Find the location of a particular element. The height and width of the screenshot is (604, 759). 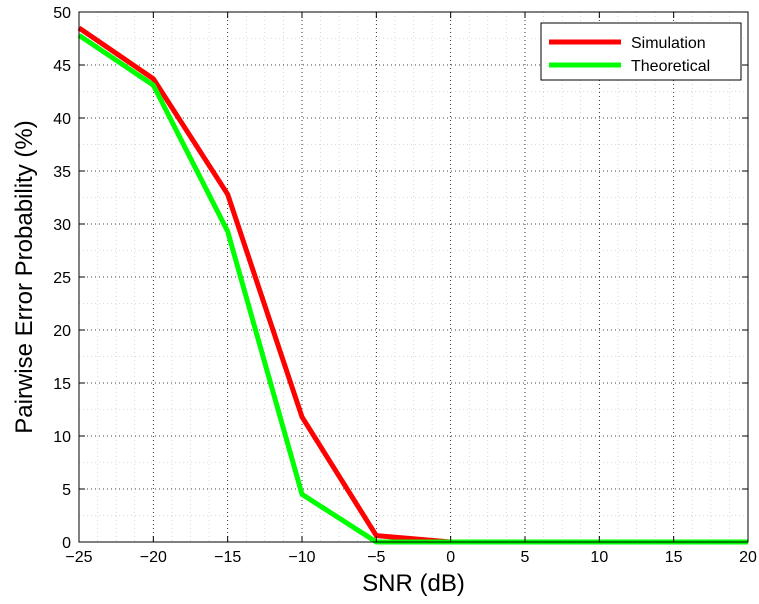

x-tick-label: −20 is located at coordinates (153, 557).